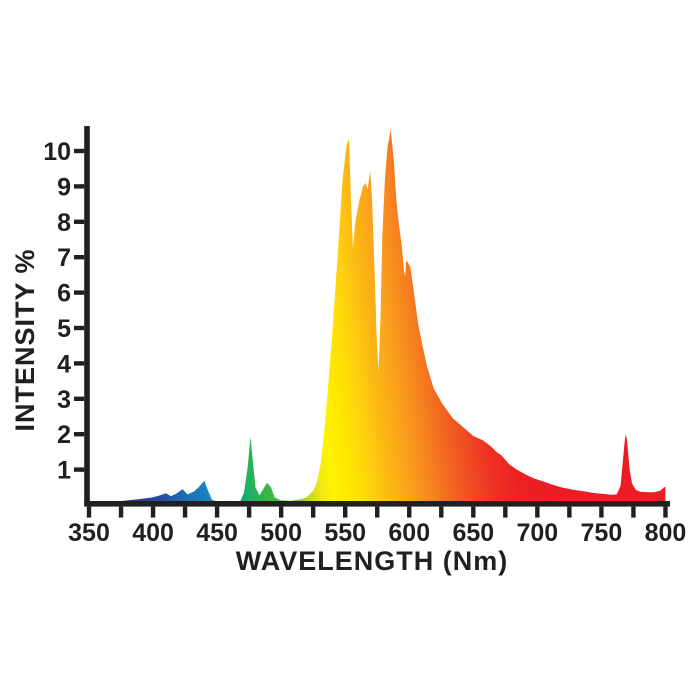 This screenshot has height=700, width=700. What do you see at coordinates (64, 400) in the screenshot?
I see `y-tick-label: 3` at bounding box center [64, 400].